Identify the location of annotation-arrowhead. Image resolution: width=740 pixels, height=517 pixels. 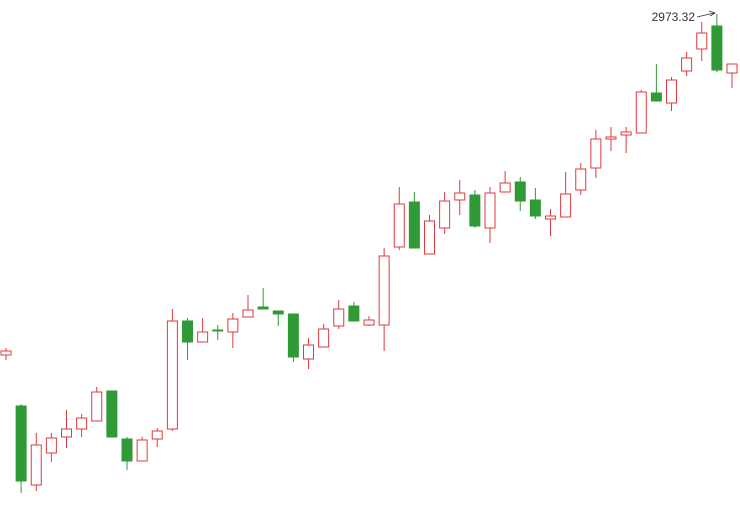
(712, 13).